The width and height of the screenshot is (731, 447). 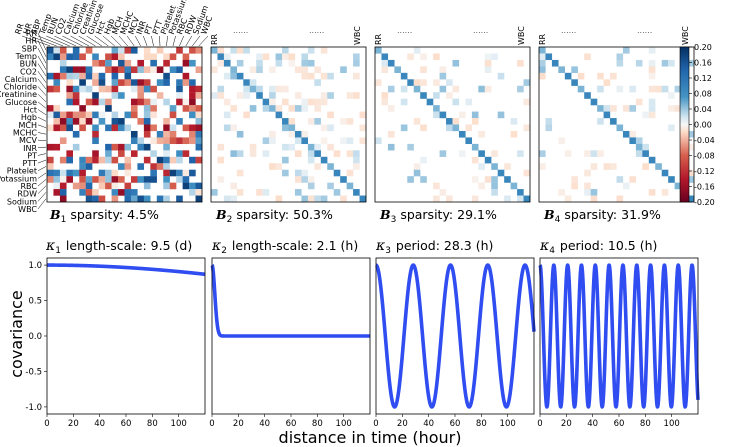 What do you see at coordinates (35, 337) in the screenshot?
I see `y-tick-label: 0.0` at bounding box center [35, 337].